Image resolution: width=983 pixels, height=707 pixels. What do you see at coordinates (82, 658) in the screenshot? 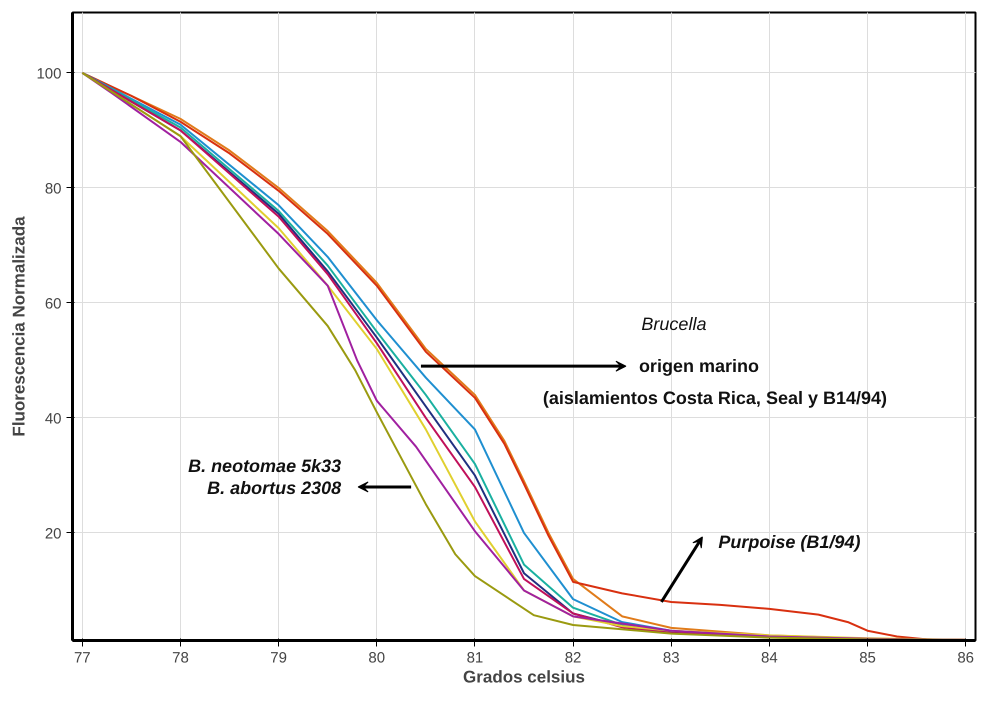
I see `x-tick-label: 77` at bounding box center [82, 658].